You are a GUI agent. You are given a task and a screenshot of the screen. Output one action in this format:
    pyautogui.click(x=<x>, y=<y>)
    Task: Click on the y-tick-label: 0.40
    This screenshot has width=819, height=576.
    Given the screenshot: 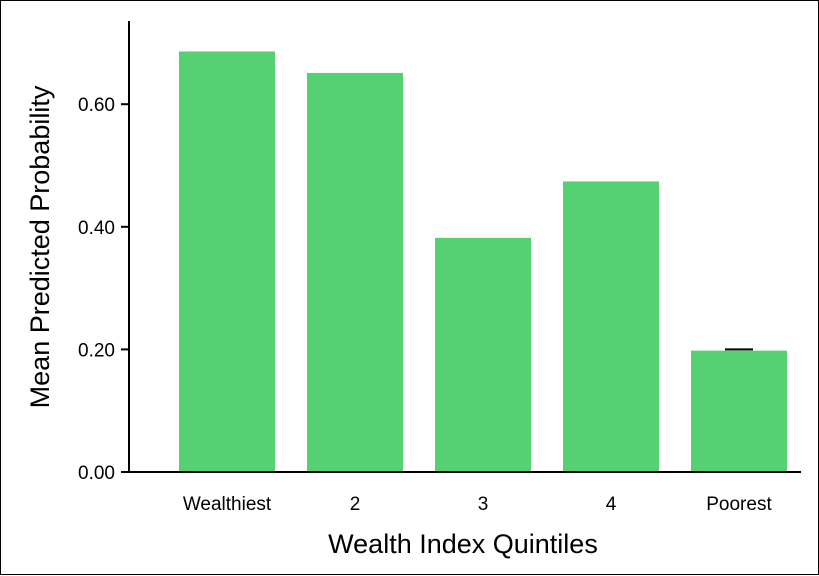 What is the action you would take?
    pyautogui.click(x=96, y=228)
    